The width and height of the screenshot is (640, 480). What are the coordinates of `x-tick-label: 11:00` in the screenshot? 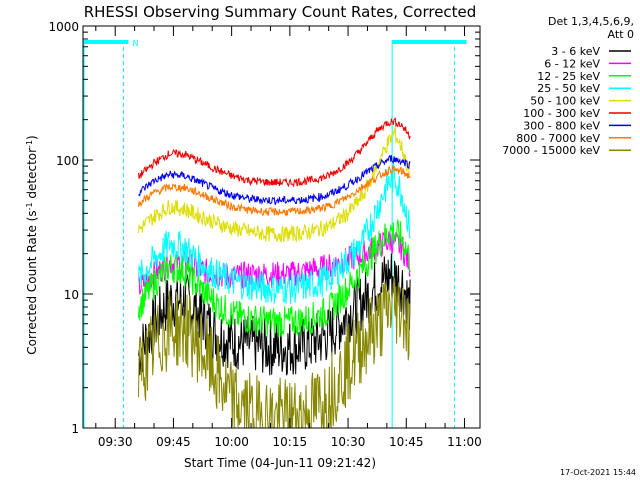 It's located at (464, 442).